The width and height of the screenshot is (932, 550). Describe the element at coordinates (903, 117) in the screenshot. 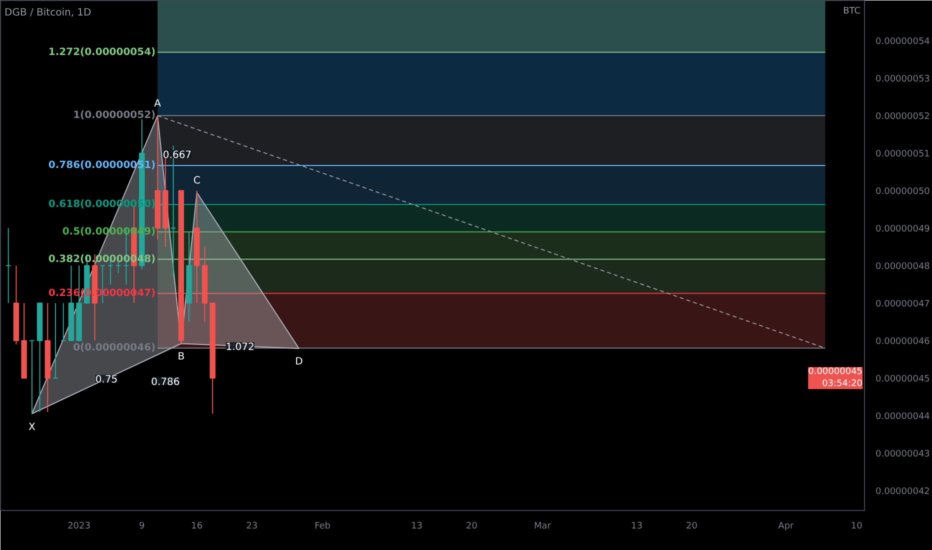

I see `y-tick-label: 0.00000052` at that location.